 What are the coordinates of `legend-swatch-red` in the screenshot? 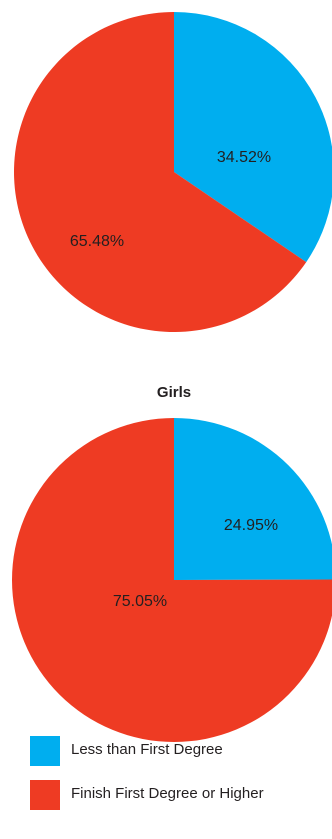 It's located at (45, 795).